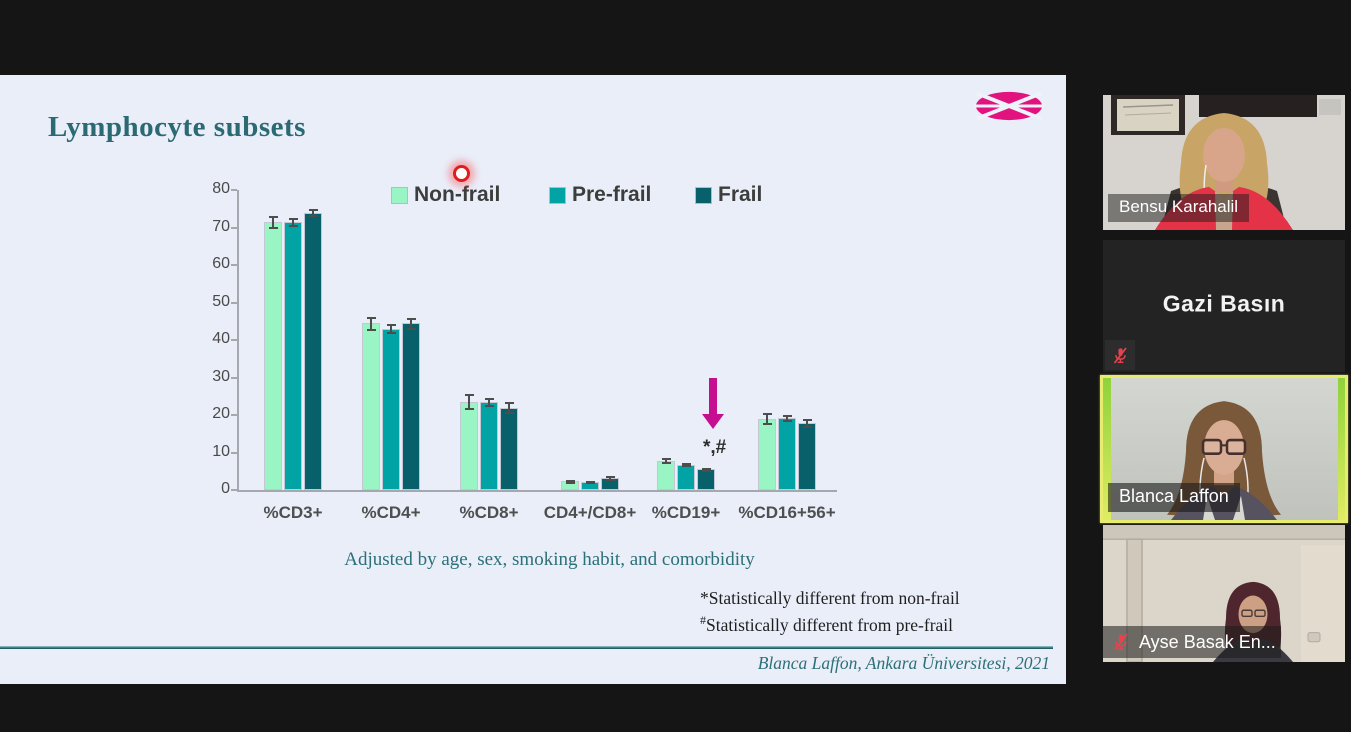  What do you see at coordinates (1224, 162) in the screenshot?
I see `participant-tile: Bensu Karahalil` at bounding box center [1224, 162].